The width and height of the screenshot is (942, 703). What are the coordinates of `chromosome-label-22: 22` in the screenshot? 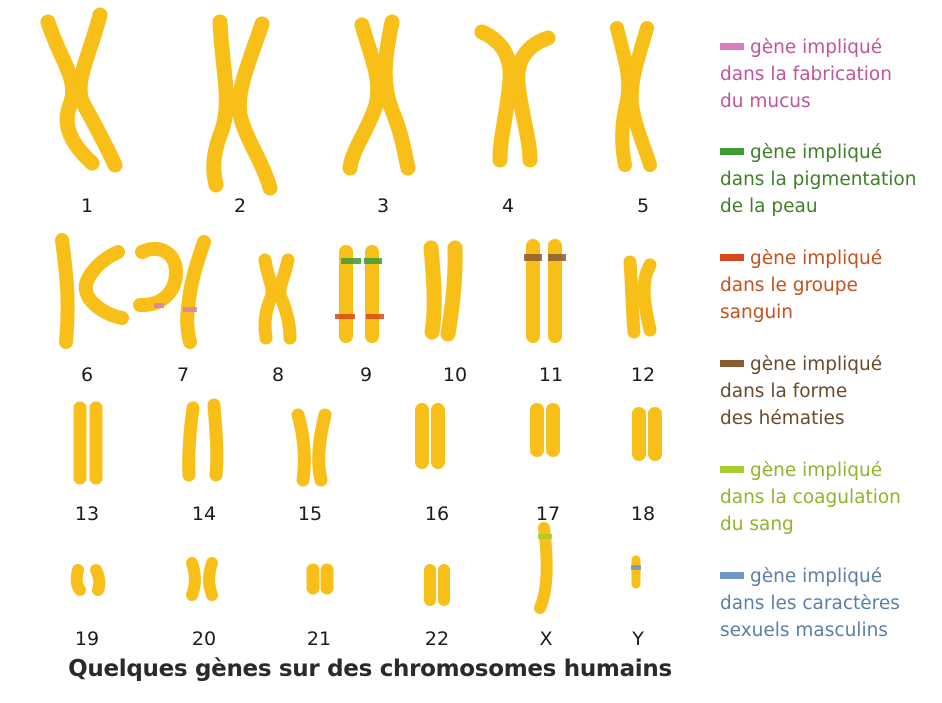 It's located at (437, 639).